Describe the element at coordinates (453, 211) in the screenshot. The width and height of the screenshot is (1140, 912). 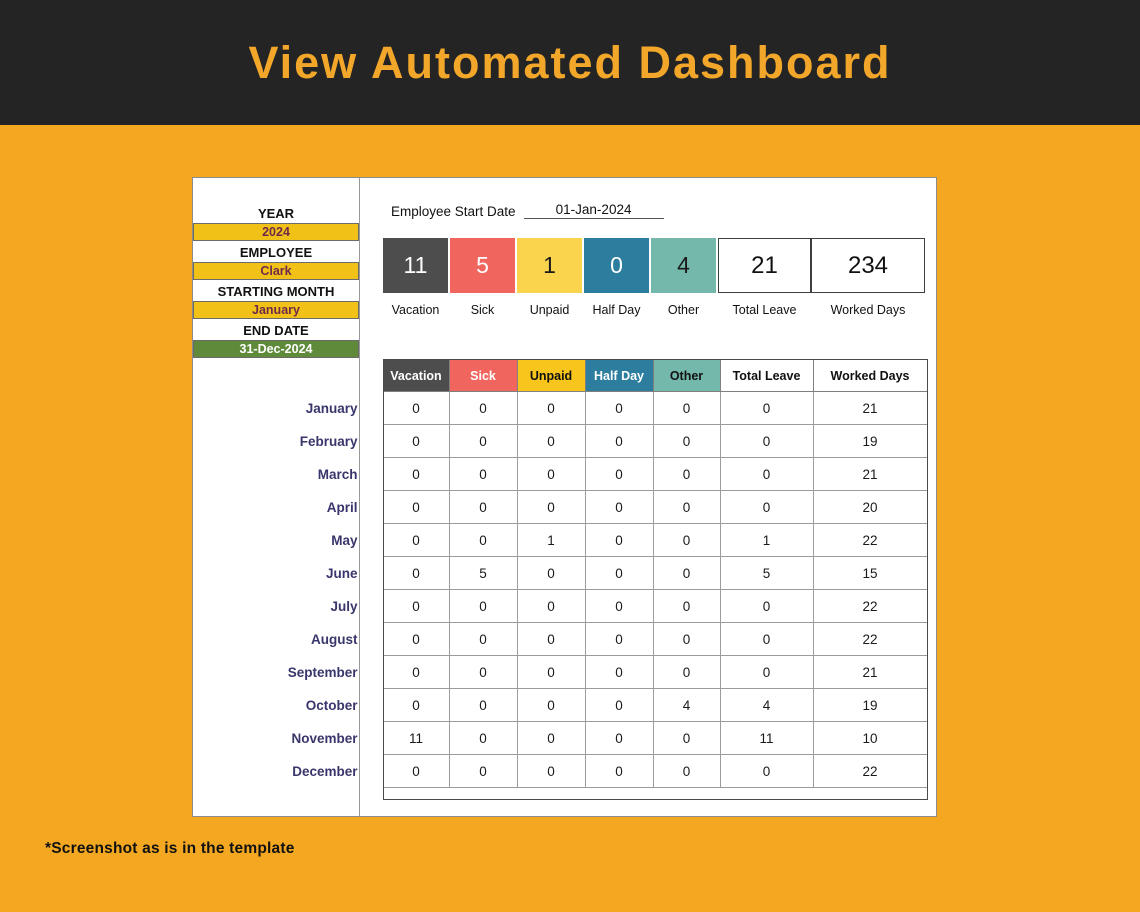
I see `start-date-label: Employee Start Date` at that location.